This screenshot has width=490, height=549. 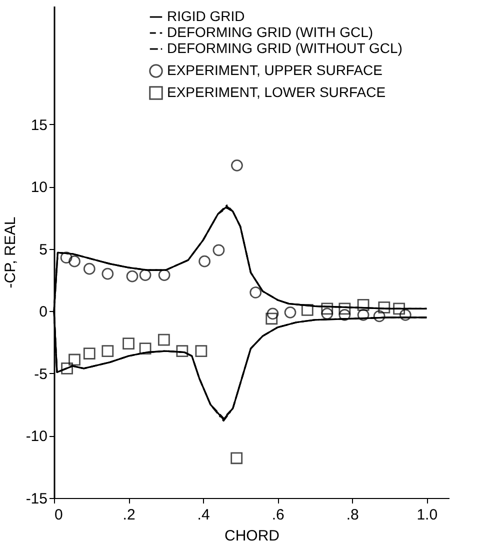 What do you see at coordinates (58, 515) in the screenshot?
I see `x-tick-label: 0` at bounding box center [58, 515].